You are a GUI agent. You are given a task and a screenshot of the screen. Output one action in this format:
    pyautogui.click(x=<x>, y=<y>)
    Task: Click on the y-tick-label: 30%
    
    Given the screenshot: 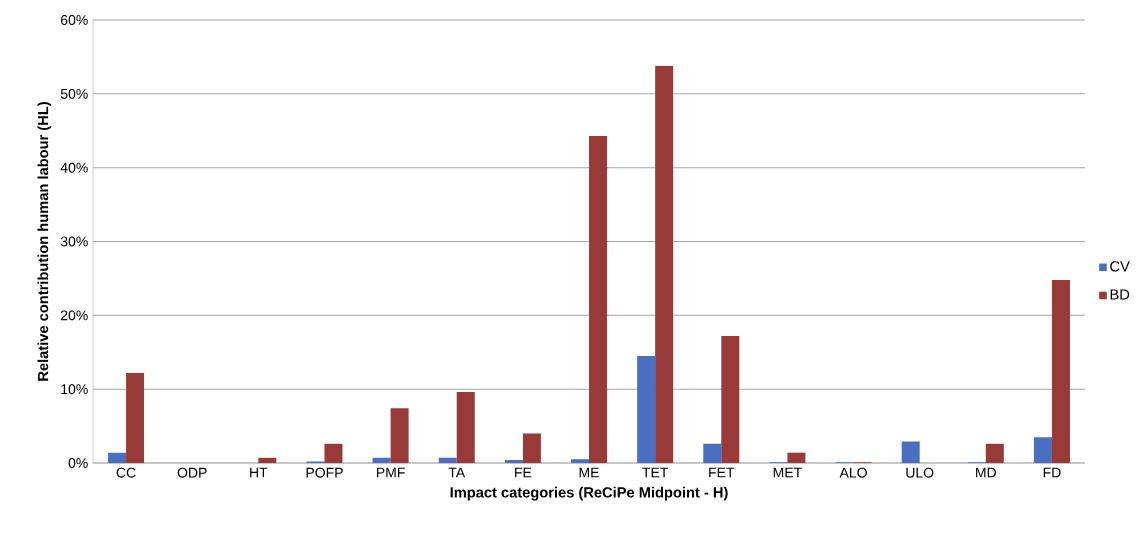 What is the action you would take?
    pyautogui.click(x=74, y=241)
    